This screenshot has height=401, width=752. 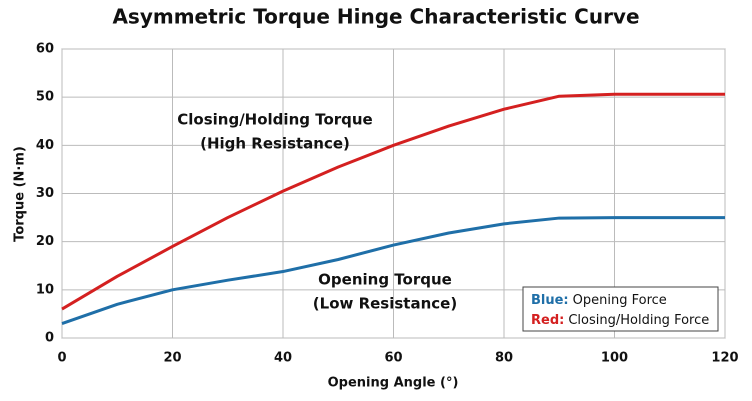 What do you see at coordinates (385, 304) in the screenshot?
I see `annotation: (Low Resistance)` at bounding box center [385, 304].